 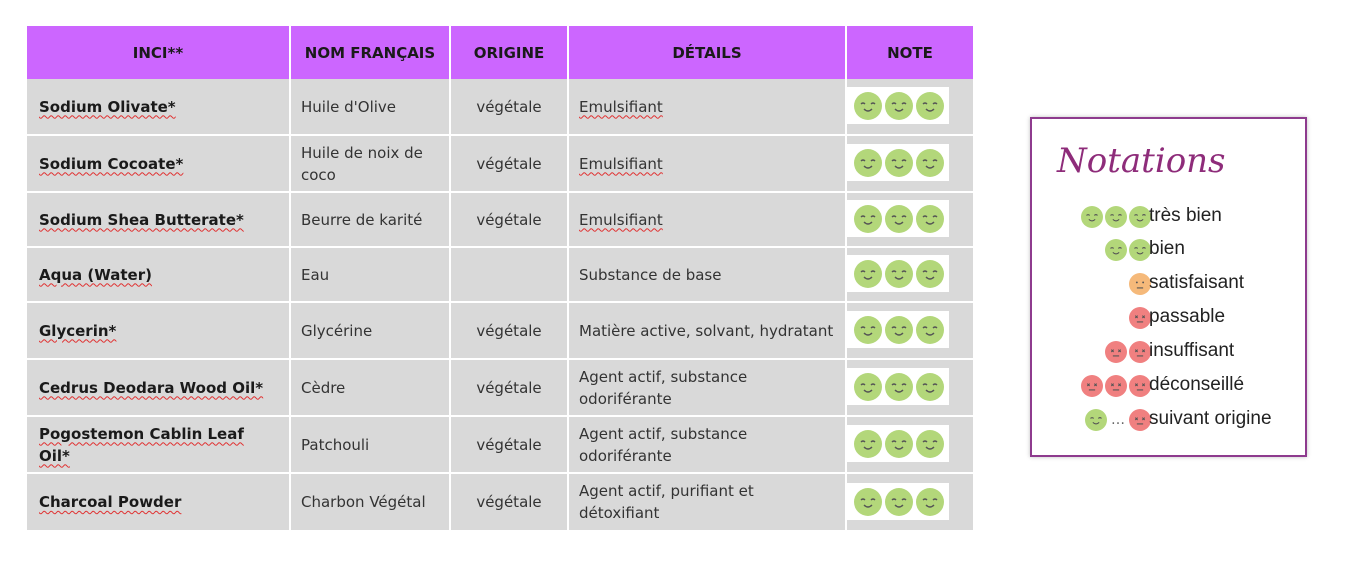 I want to click on cell-nom-text: Charbon Végétal, so click(x=363, y=502).